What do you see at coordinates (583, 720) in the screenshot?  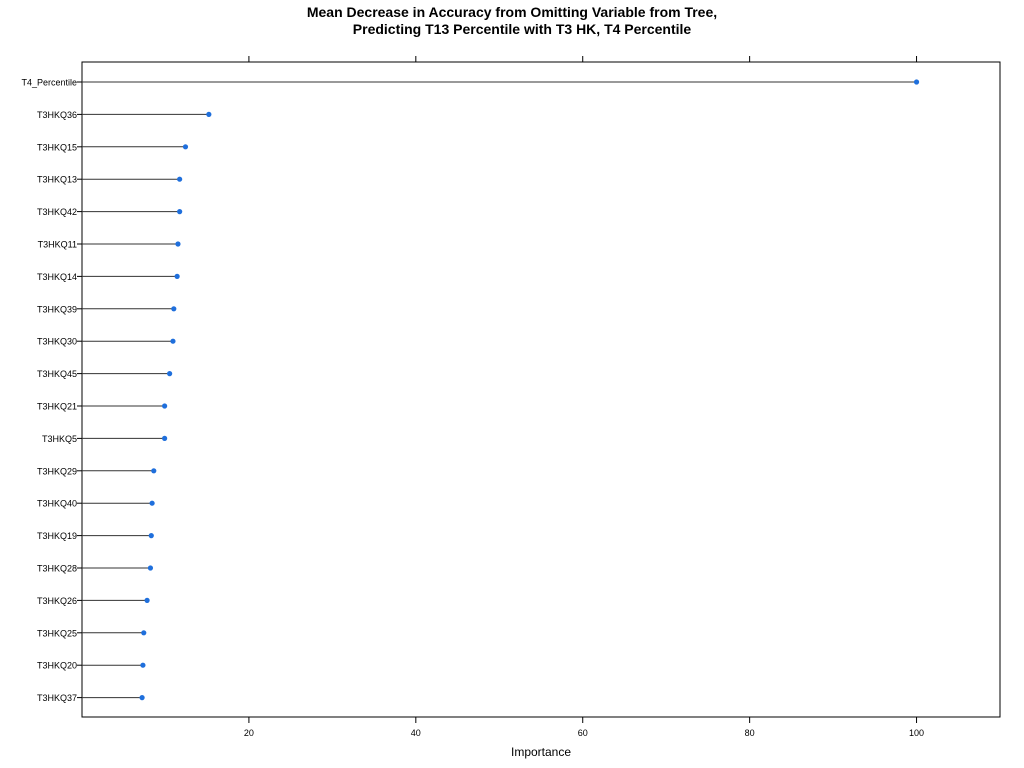 I see `x-axis-bottom-ticks` at bounding box center [583, 720].